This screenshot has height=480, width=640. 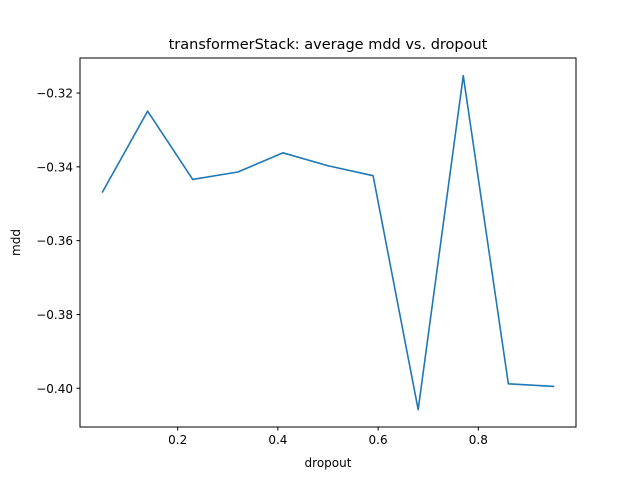 What do you see at coordinates (328, 437) in the screenshot?
I see `x-axis-ticks: 0.2 0.4 0.6 0.8` at bounding box center [328, 437].